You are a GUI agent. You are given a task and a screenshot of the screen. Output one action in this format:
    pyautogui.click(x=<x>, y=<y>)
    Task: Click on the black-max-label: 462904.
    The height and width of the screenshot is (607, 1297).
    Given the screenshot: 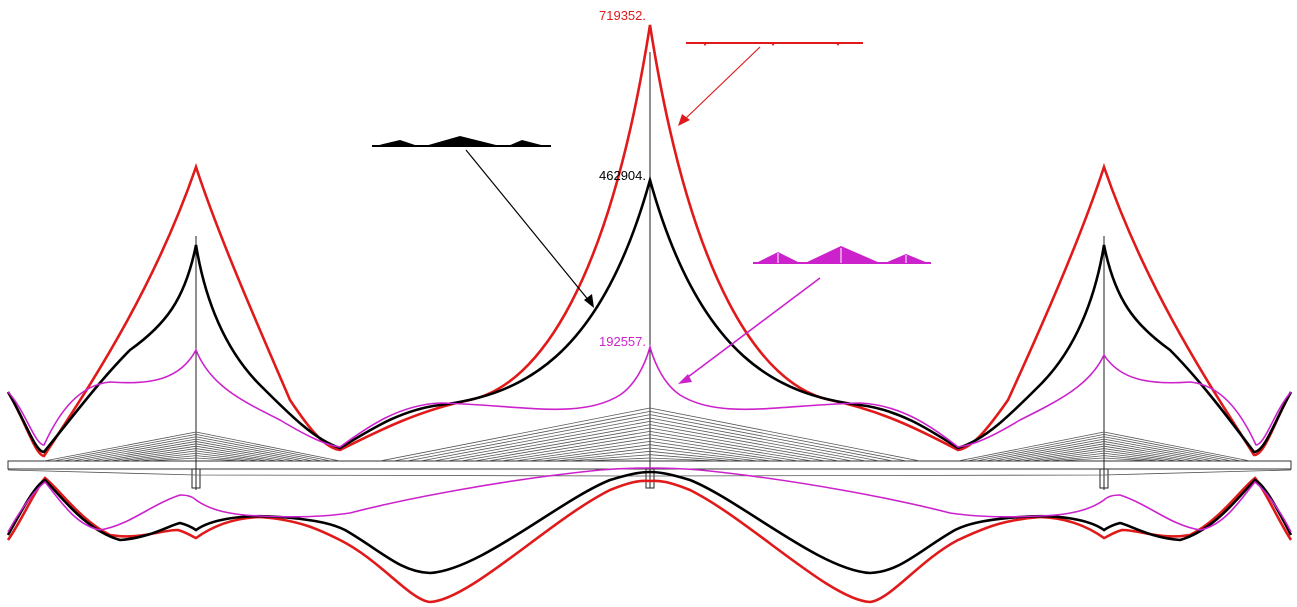 What is the action you would take?
    pyautogui.click(x=622, y=175)
    